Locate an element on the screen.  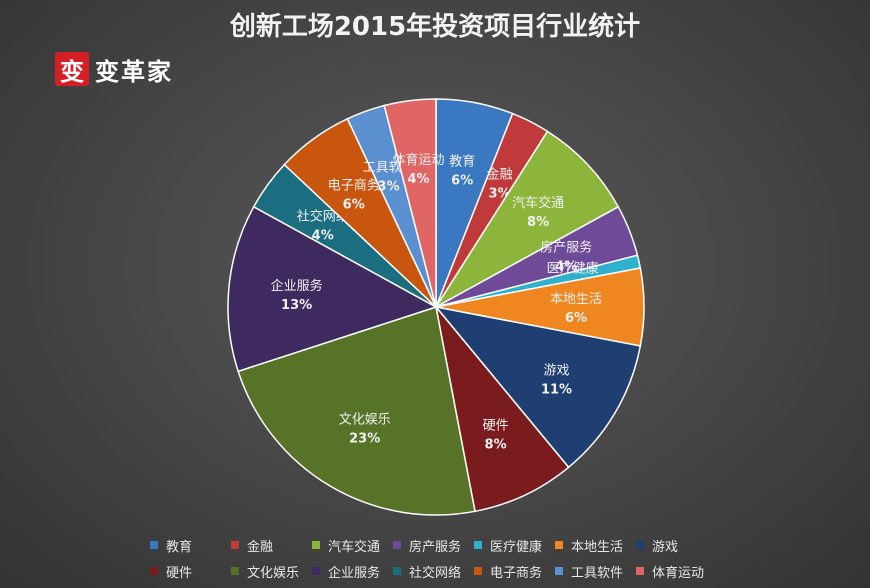
logo-mark: 变 is located at coordinates (72, 69).